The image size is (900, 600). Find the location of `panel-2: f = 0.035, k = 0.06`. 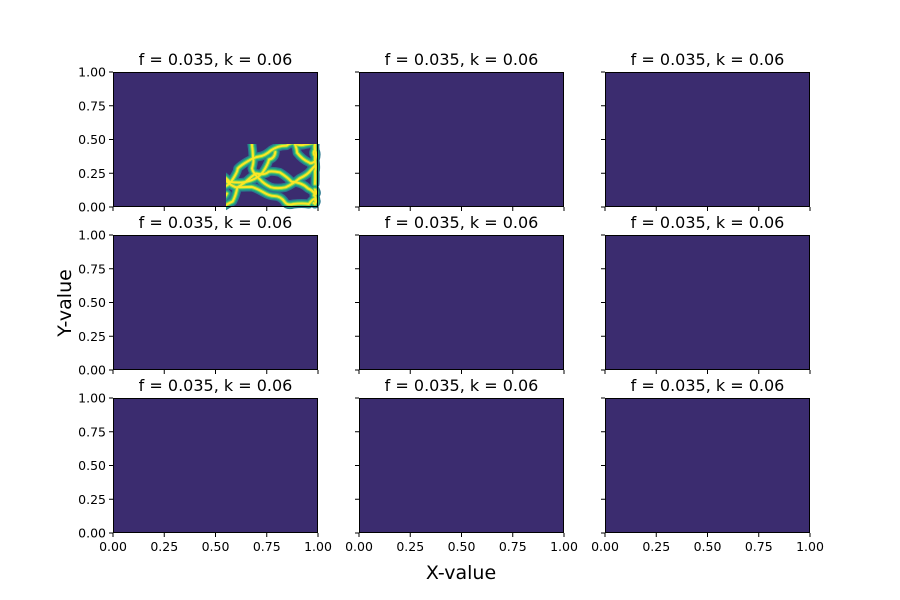

panel-2: f = 0.035, k = 0.06 is located at coordinates (460, 130).